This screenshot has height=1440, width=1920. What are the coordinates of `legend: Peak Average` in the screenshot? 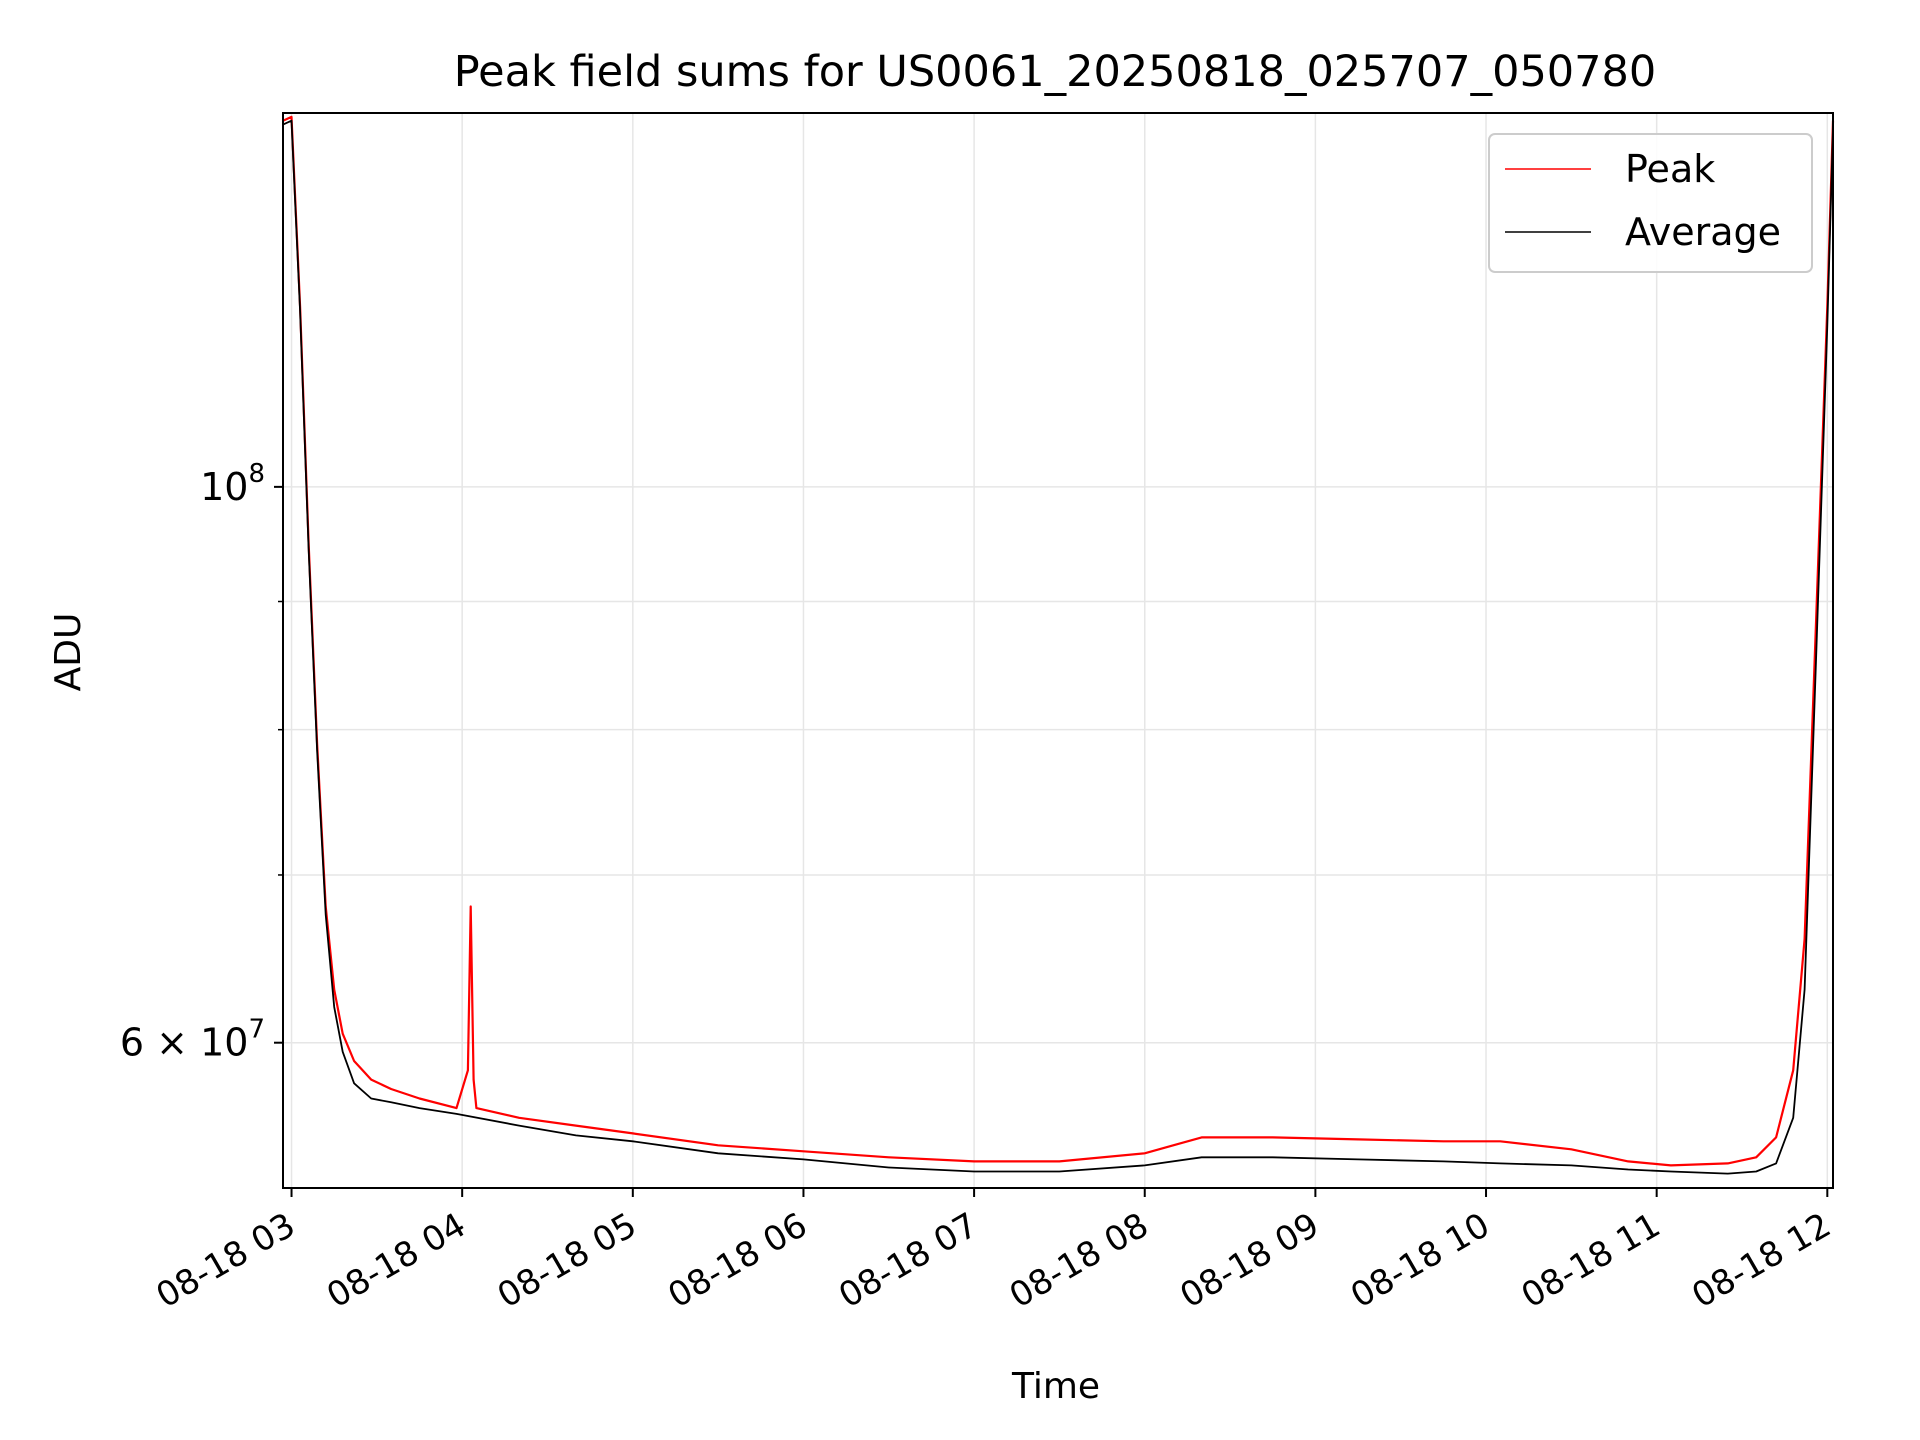 It's located at (1650, 203).